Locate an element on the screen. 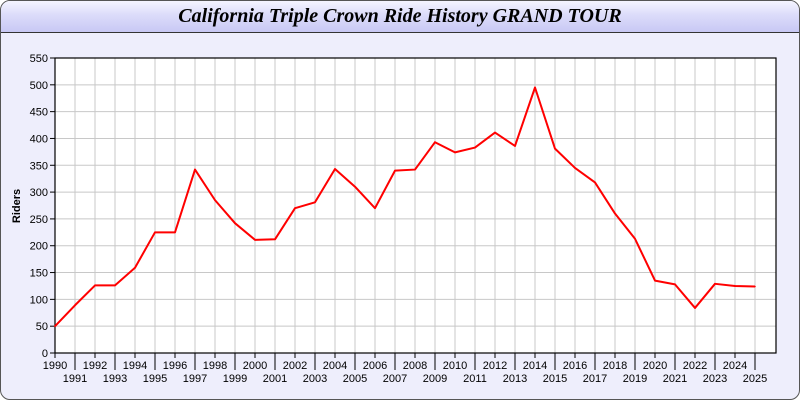  x-tick-label: 2019 is located at coordinates (635, 379).